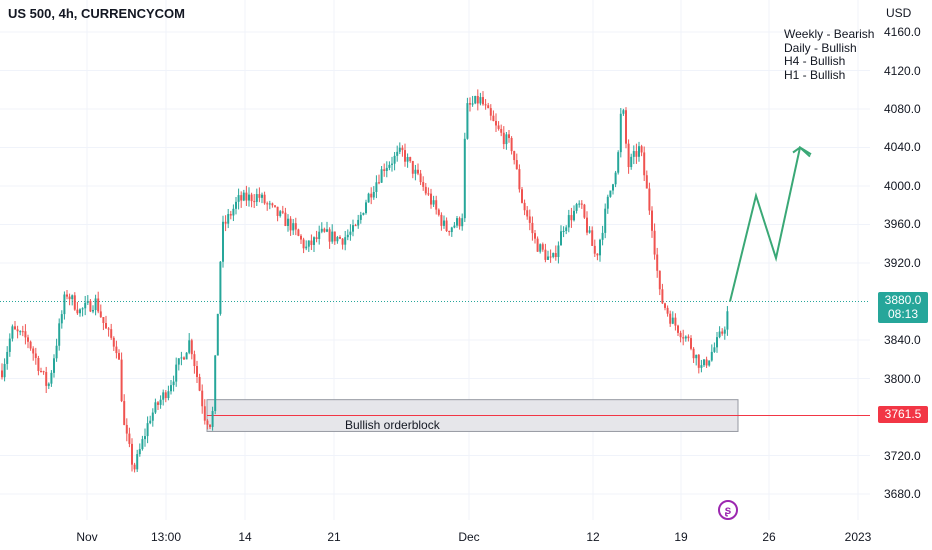 The width and height of the screenshot is (932, 550). I want to click on support-level-tag: 3761.5, so click(903, 414).